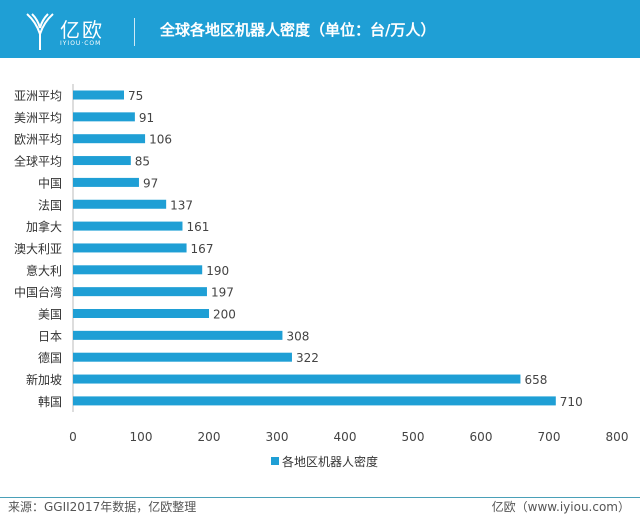 The width and height of the screenshot is (640, 525). Describe the element at coordinates (50, 401) in the screenshot. I see `category-label: 韩国` at that location.